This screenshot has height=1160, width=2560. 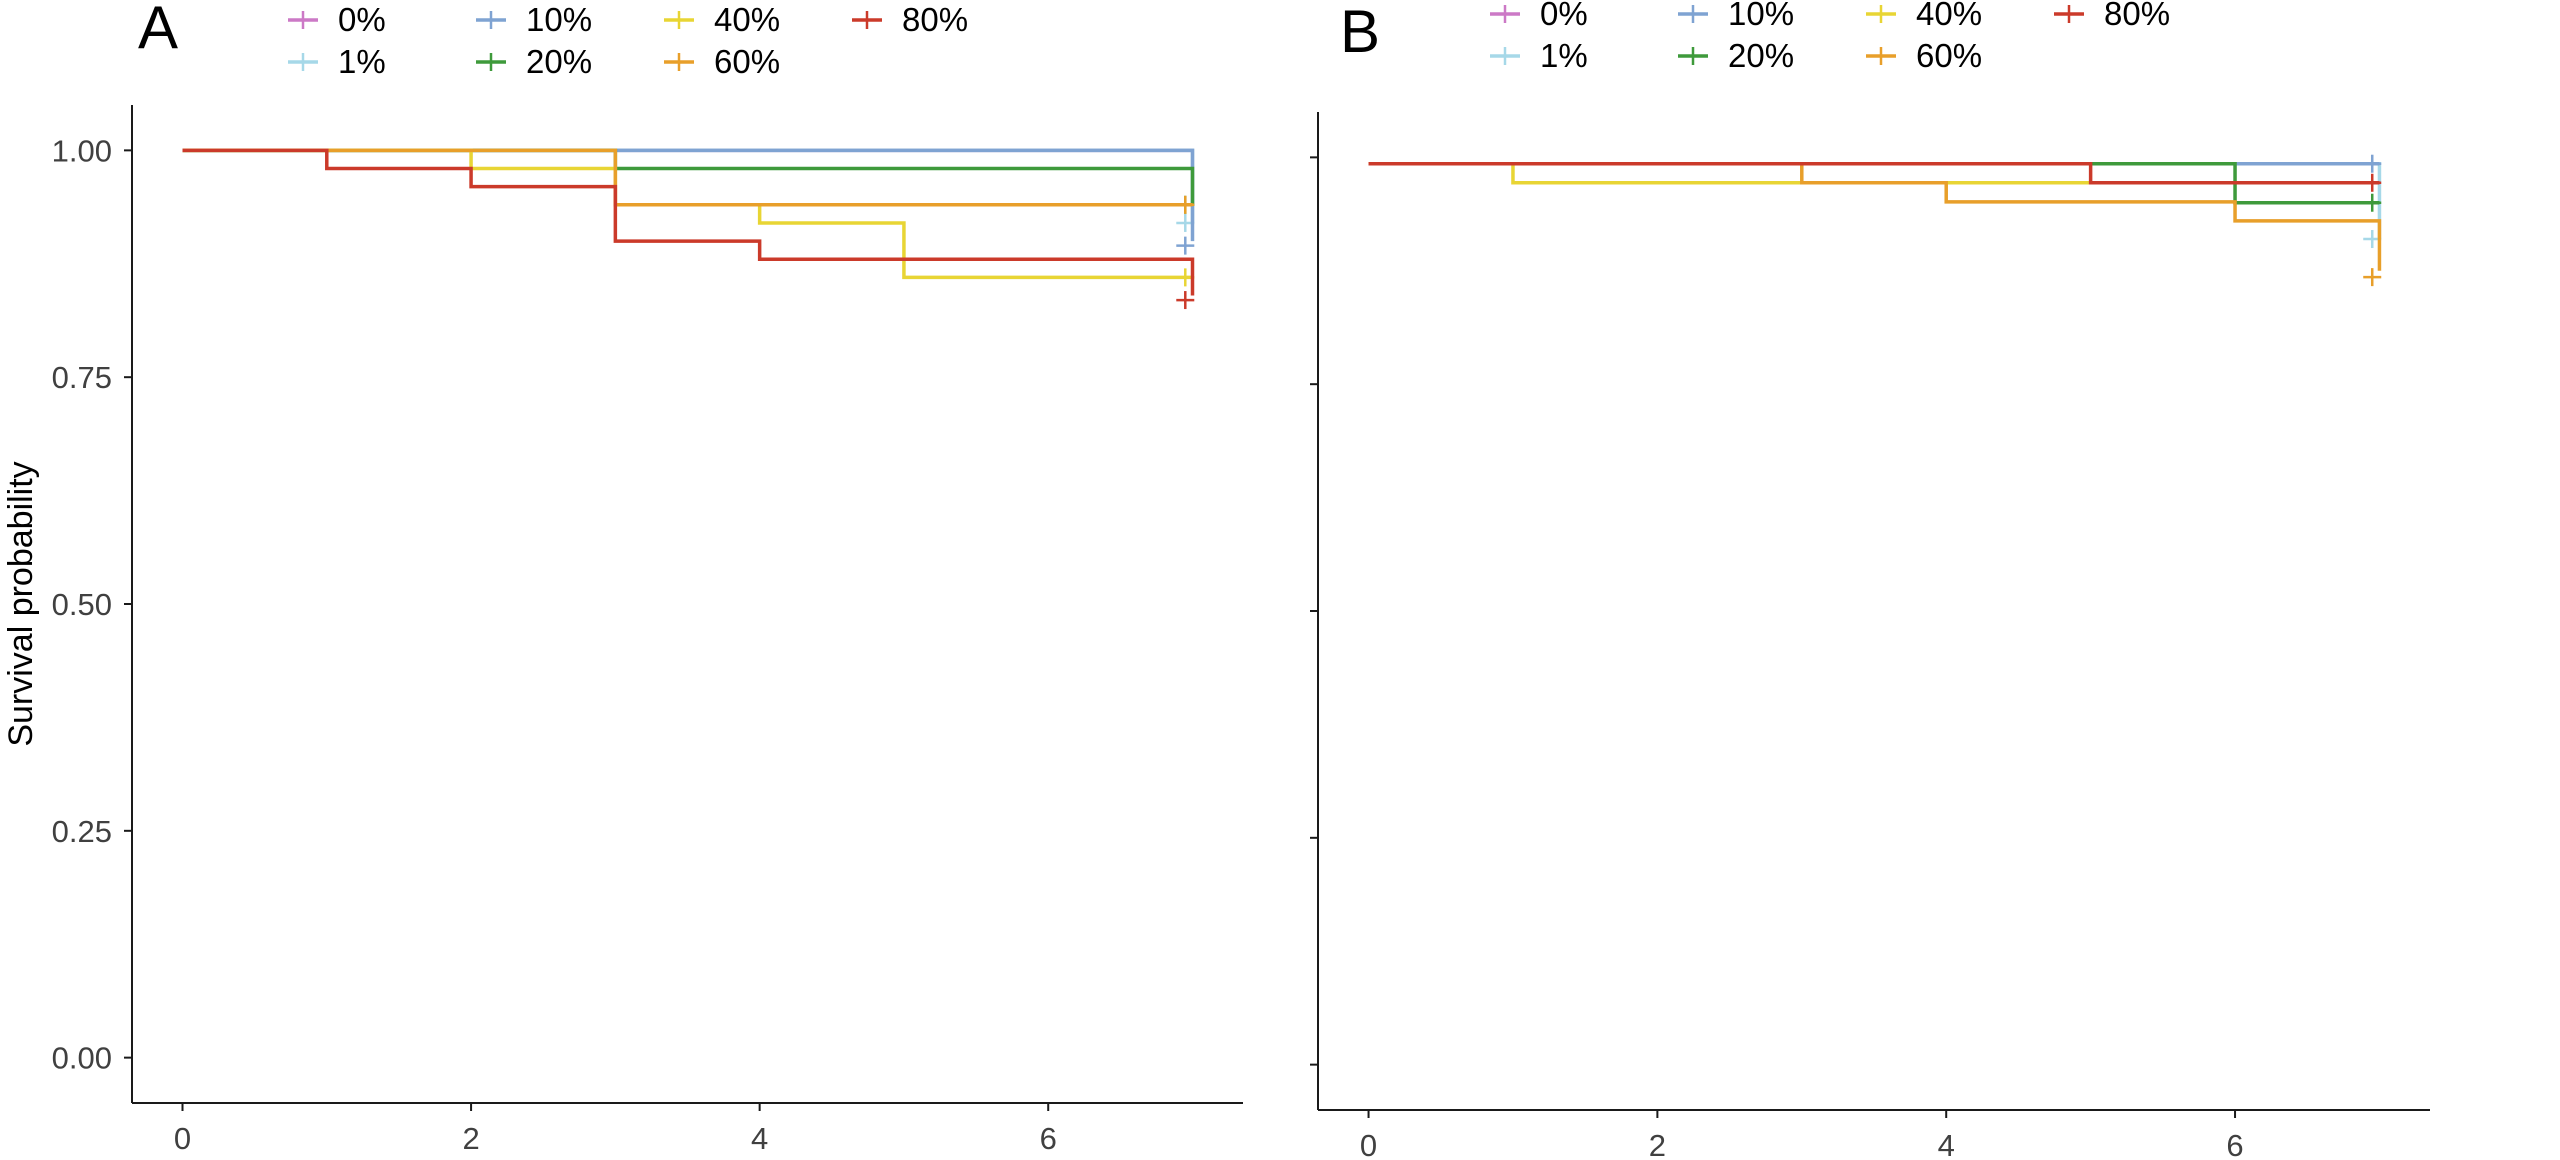 What do you see at coordinates (82, 150) in the screenshot?
I see `y-tick-label: 1.00` at bounding box center [82, 150].